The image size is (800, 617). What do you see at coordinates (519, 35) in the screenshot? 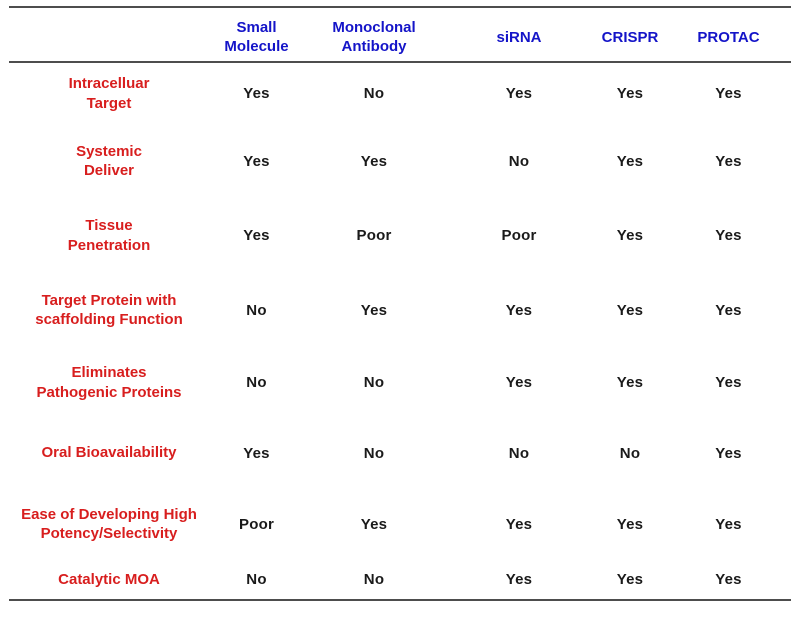
I see `column-header: siRNA` at bounding box center [519, 35].